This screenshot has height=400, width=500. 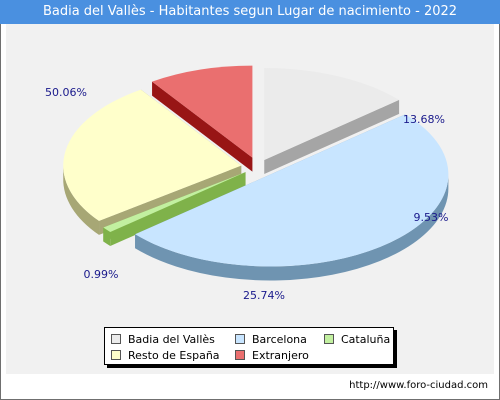 I want to click on legend-item-resto: Resto de España, so click(x=165, y=355).